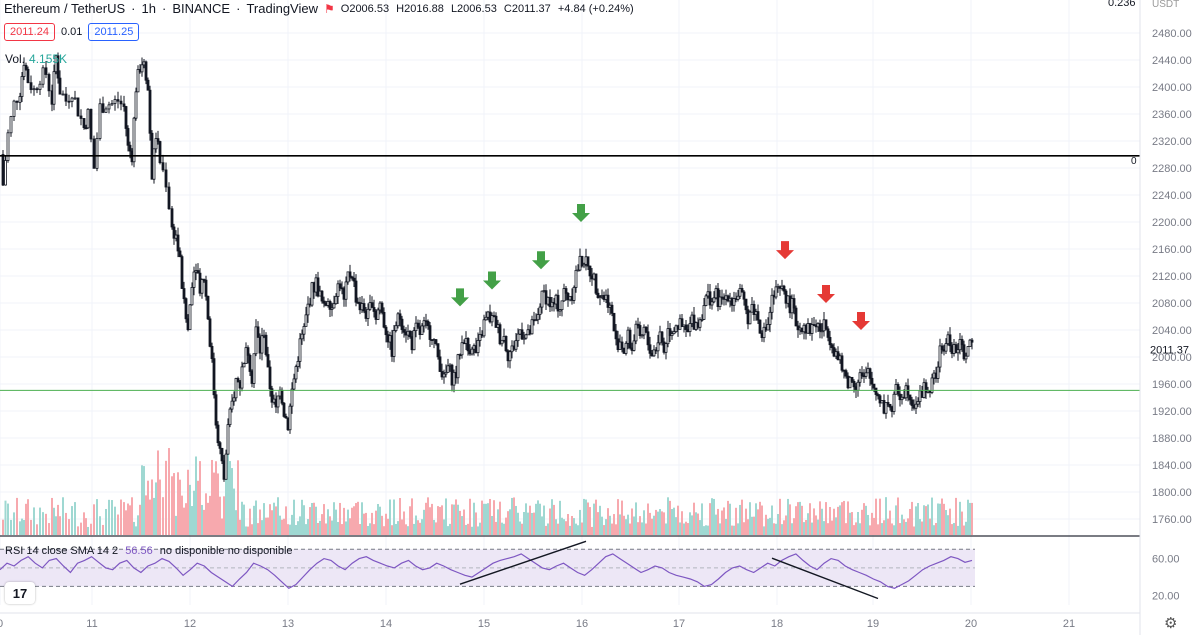 The height and width of the screenshot is (635, 1200). I want to click on currency-label: USDT, so click(1166, 5).